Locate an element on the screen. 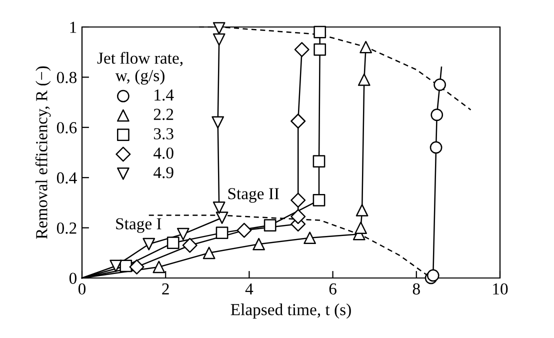 This screenshot has width=554, height=338. x-tick-label: 8 is located at coordinates (416, 289).